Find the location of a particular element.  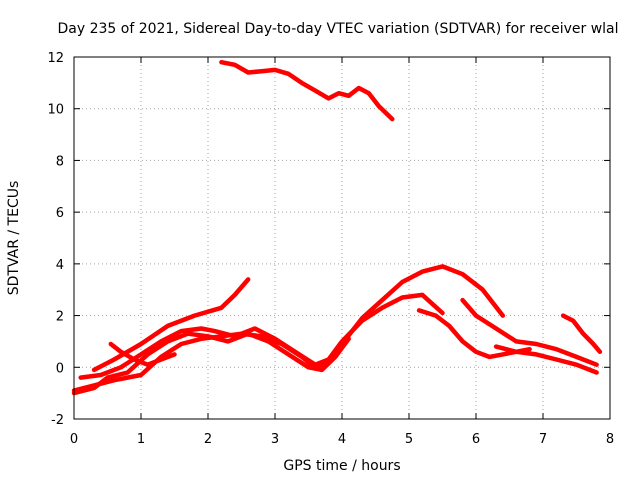

y-tick-label: -2 is located at coordinates (57, 420).